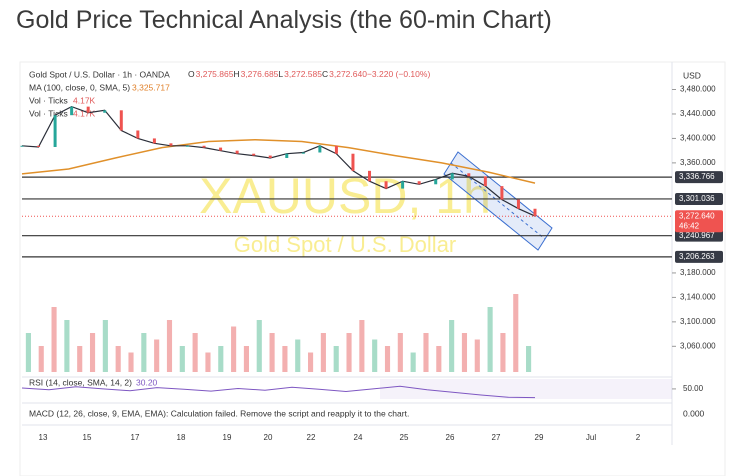 The width and height of the screenshot is (740, 476). What do you see at coordinates (638, 437) in the screenshot?
I see `x-tick-label: 2` at bounding box center [638, 437].